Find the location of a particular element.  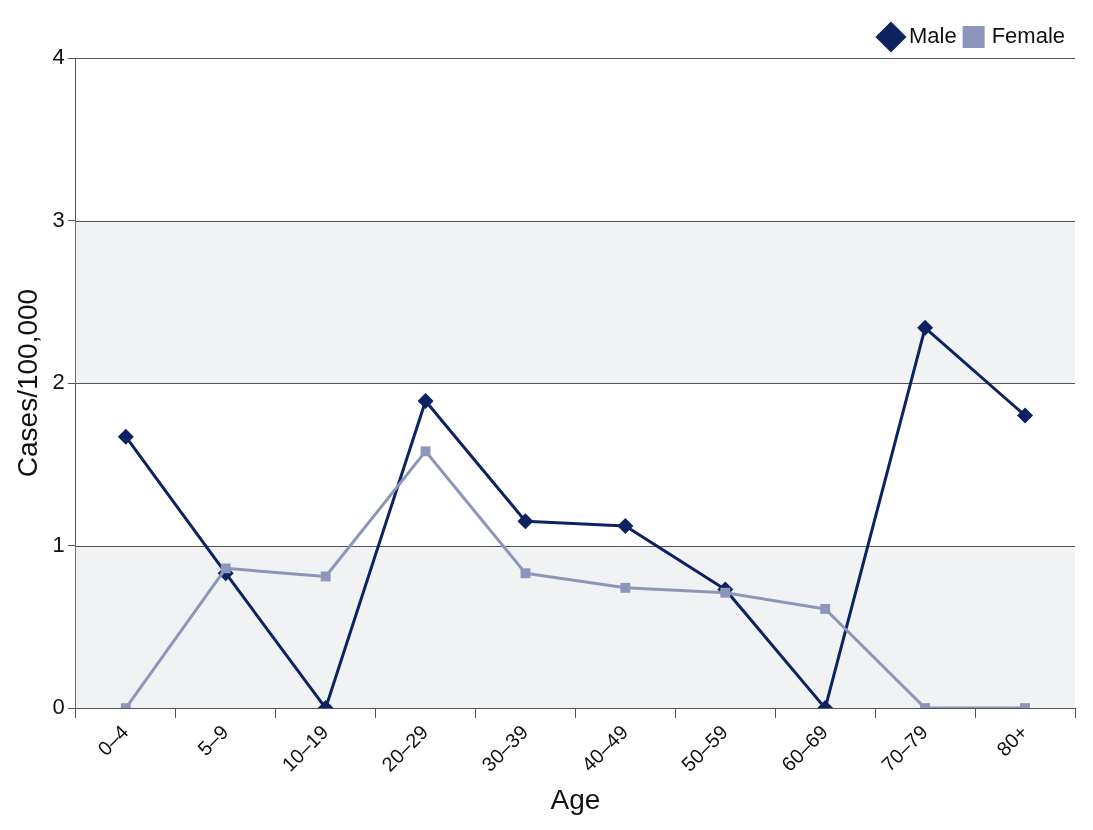

legend-label: Male is located at coordinates (932, 36).